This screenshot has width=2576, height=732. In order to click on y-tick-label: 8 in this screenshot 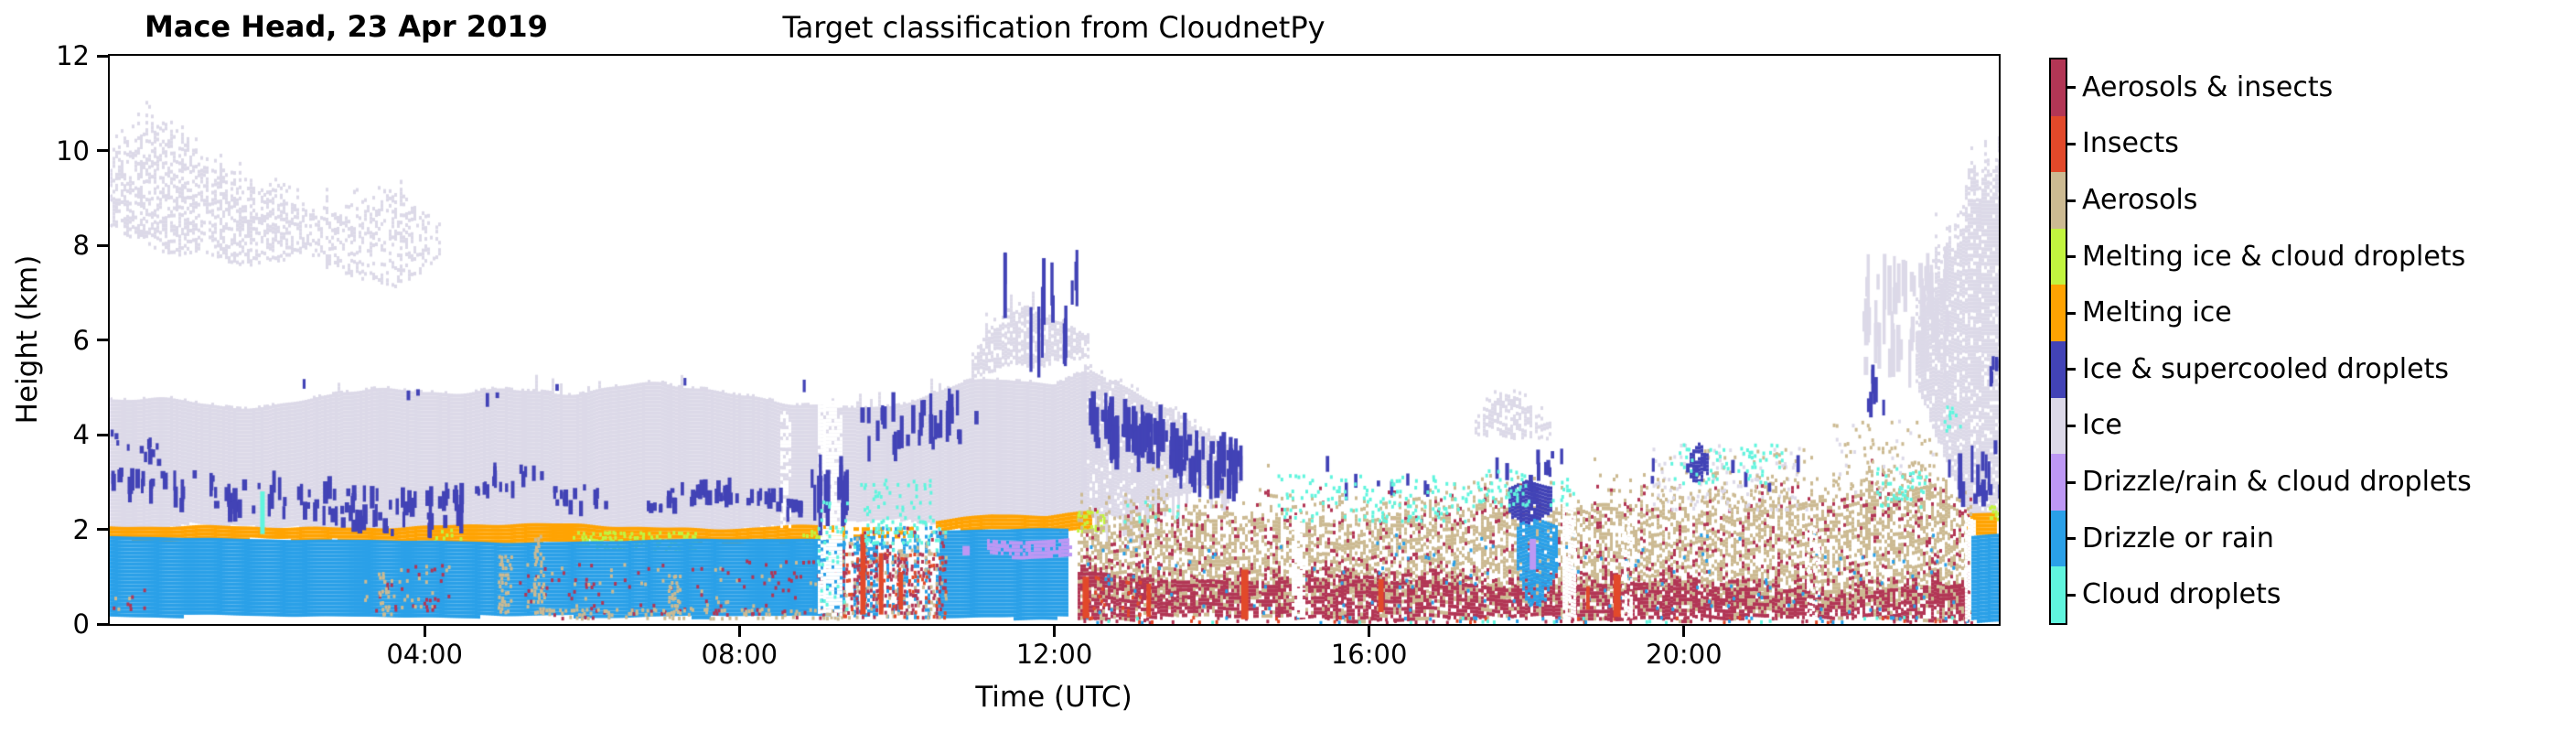, I will do `click(81, 246)`.